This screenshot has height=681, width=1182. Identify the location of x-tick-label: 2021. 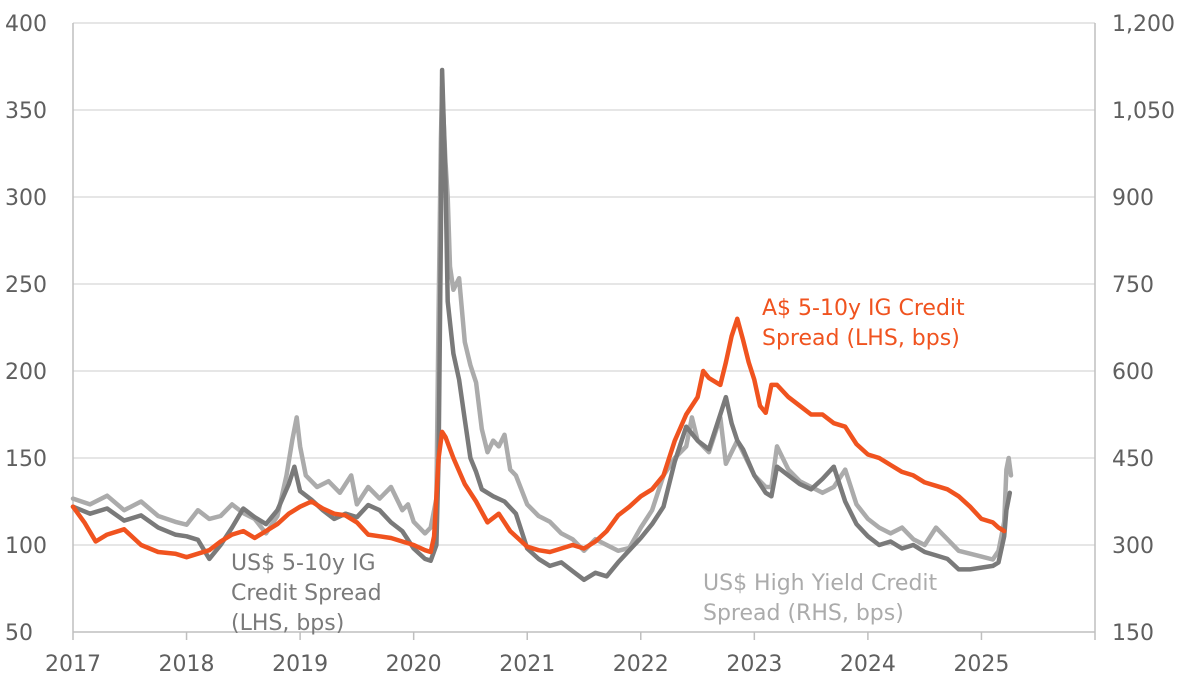
(527, 664).